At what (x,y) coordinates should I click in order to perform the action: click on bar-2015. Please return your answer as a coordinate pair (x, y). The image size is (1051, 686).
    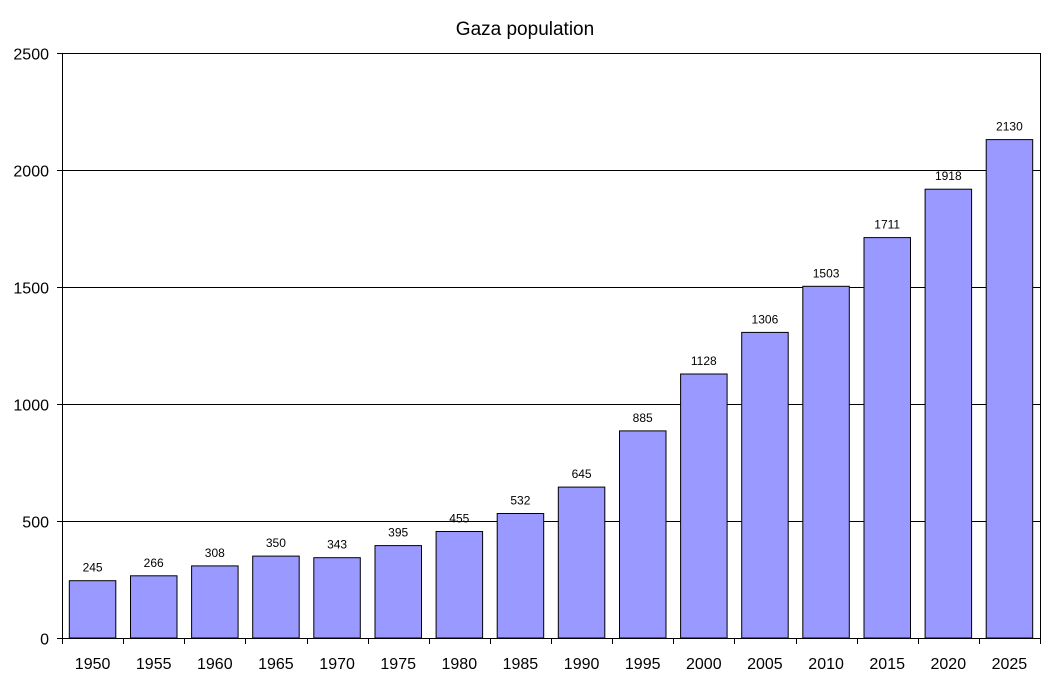
    Looking at the image, I should click on (887, 438).